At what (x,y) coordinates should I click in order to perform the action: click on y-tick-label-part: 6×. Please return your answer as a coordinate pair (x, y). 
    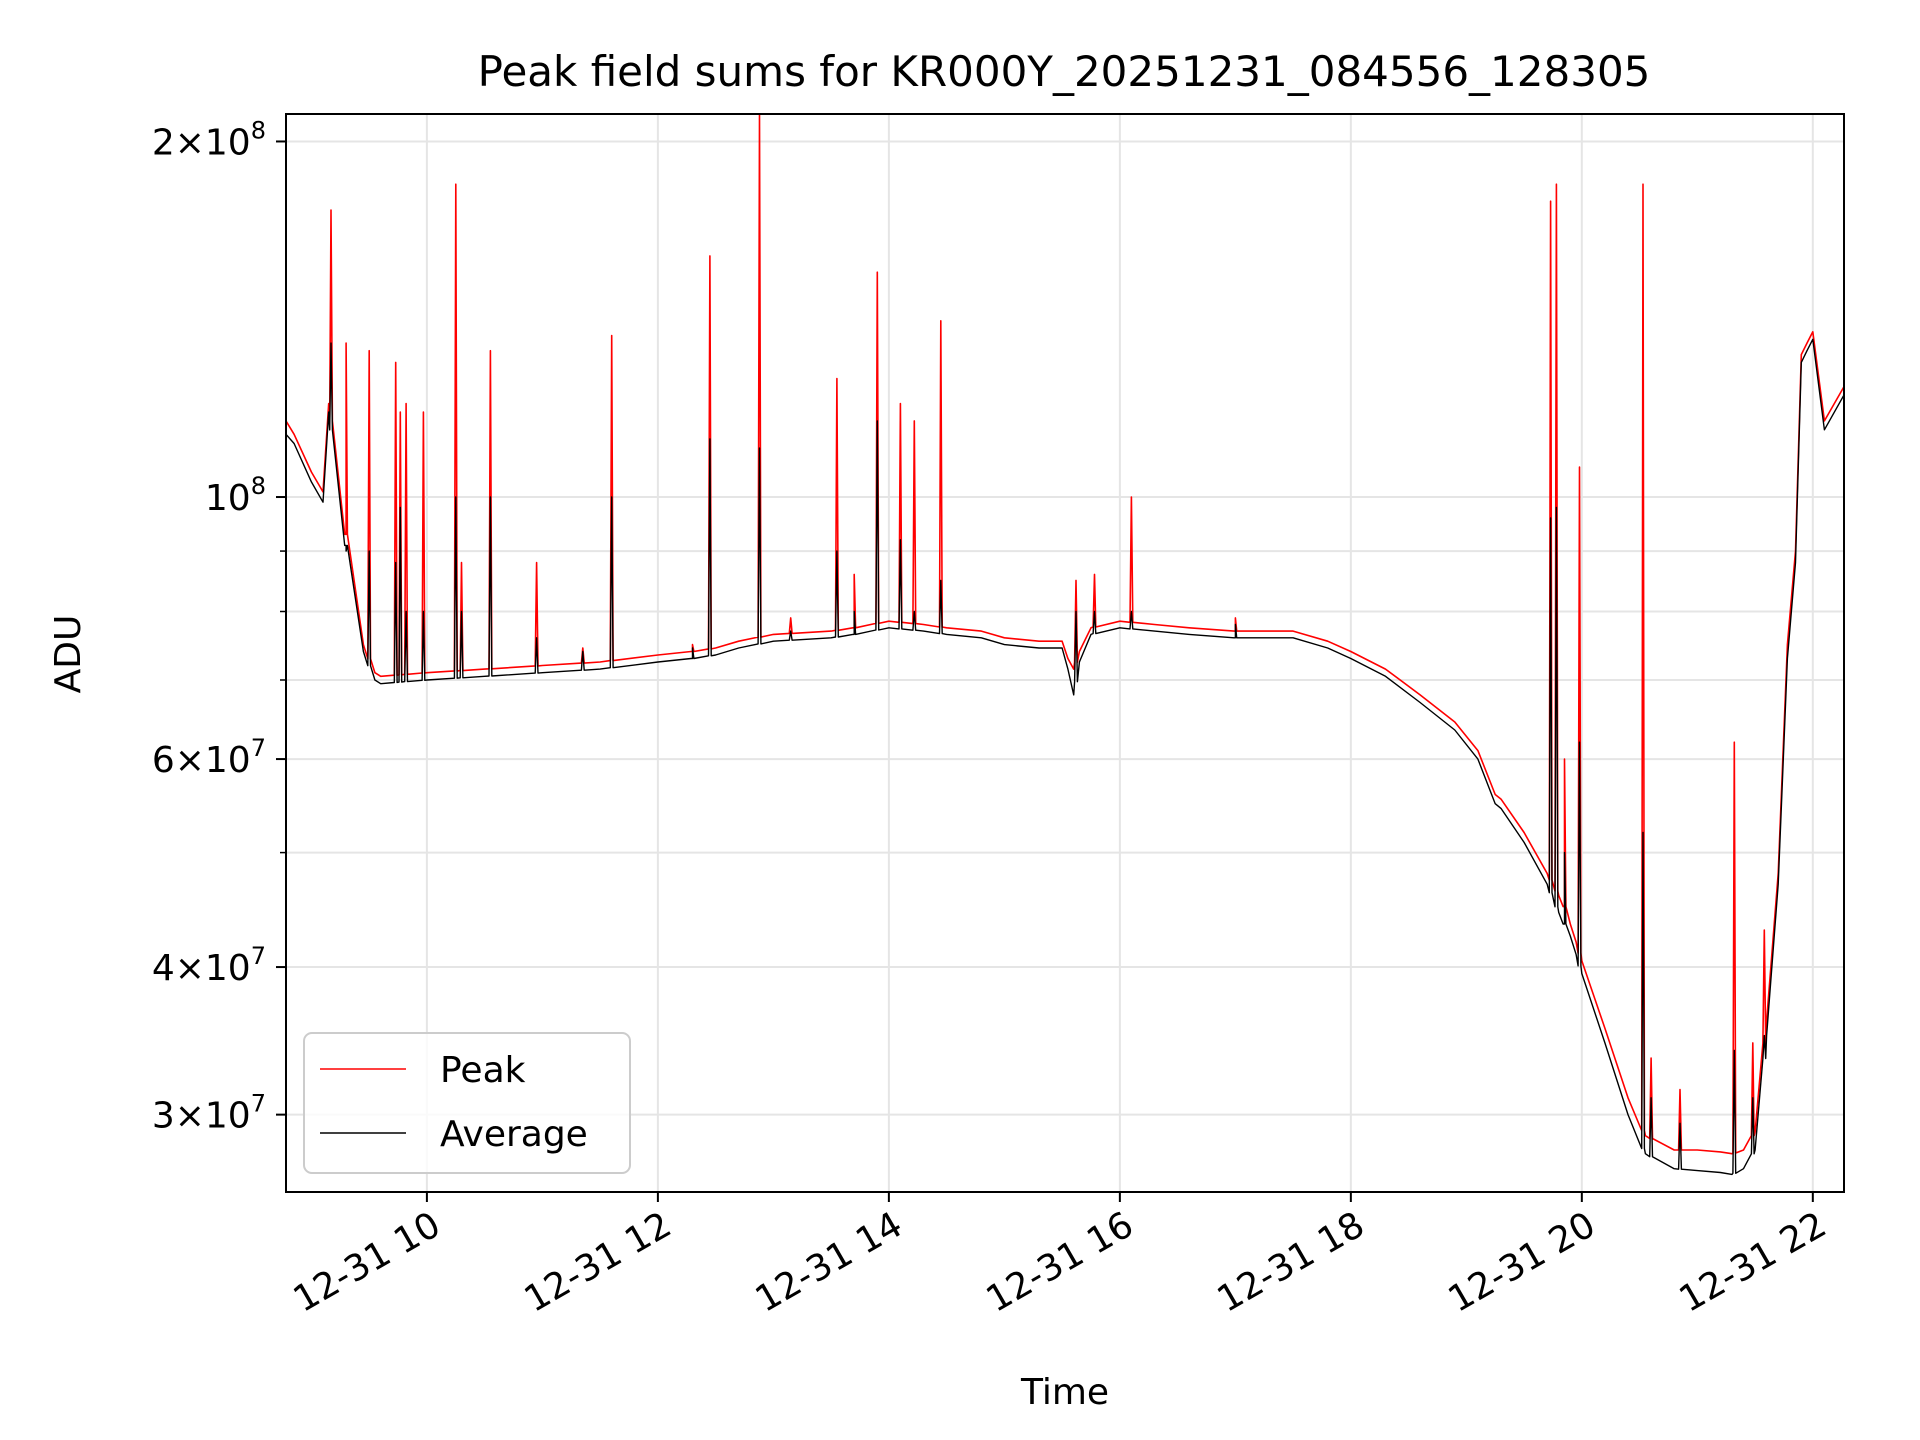
    Looking at the image, I should click on (178, 760).